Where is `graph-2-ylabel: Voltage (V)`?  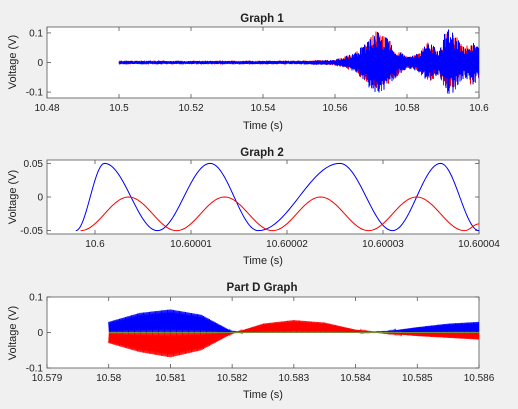
graph-2-ylabel: Voltage (V) is located at coordinates (13, 197).